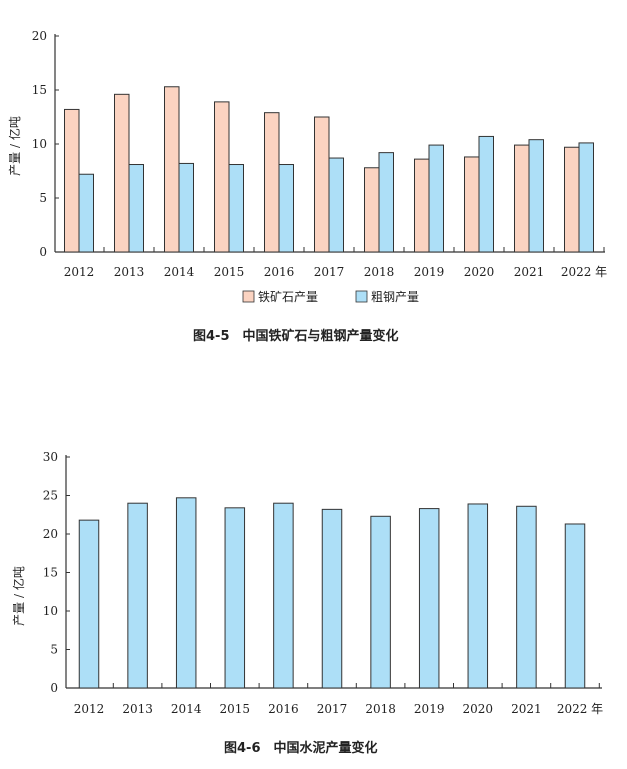 The image size is (627, 769). Describe the element at coordinates (50, 534) in the screenshot. I see `chart2-y-tick-label: 20` at that location.